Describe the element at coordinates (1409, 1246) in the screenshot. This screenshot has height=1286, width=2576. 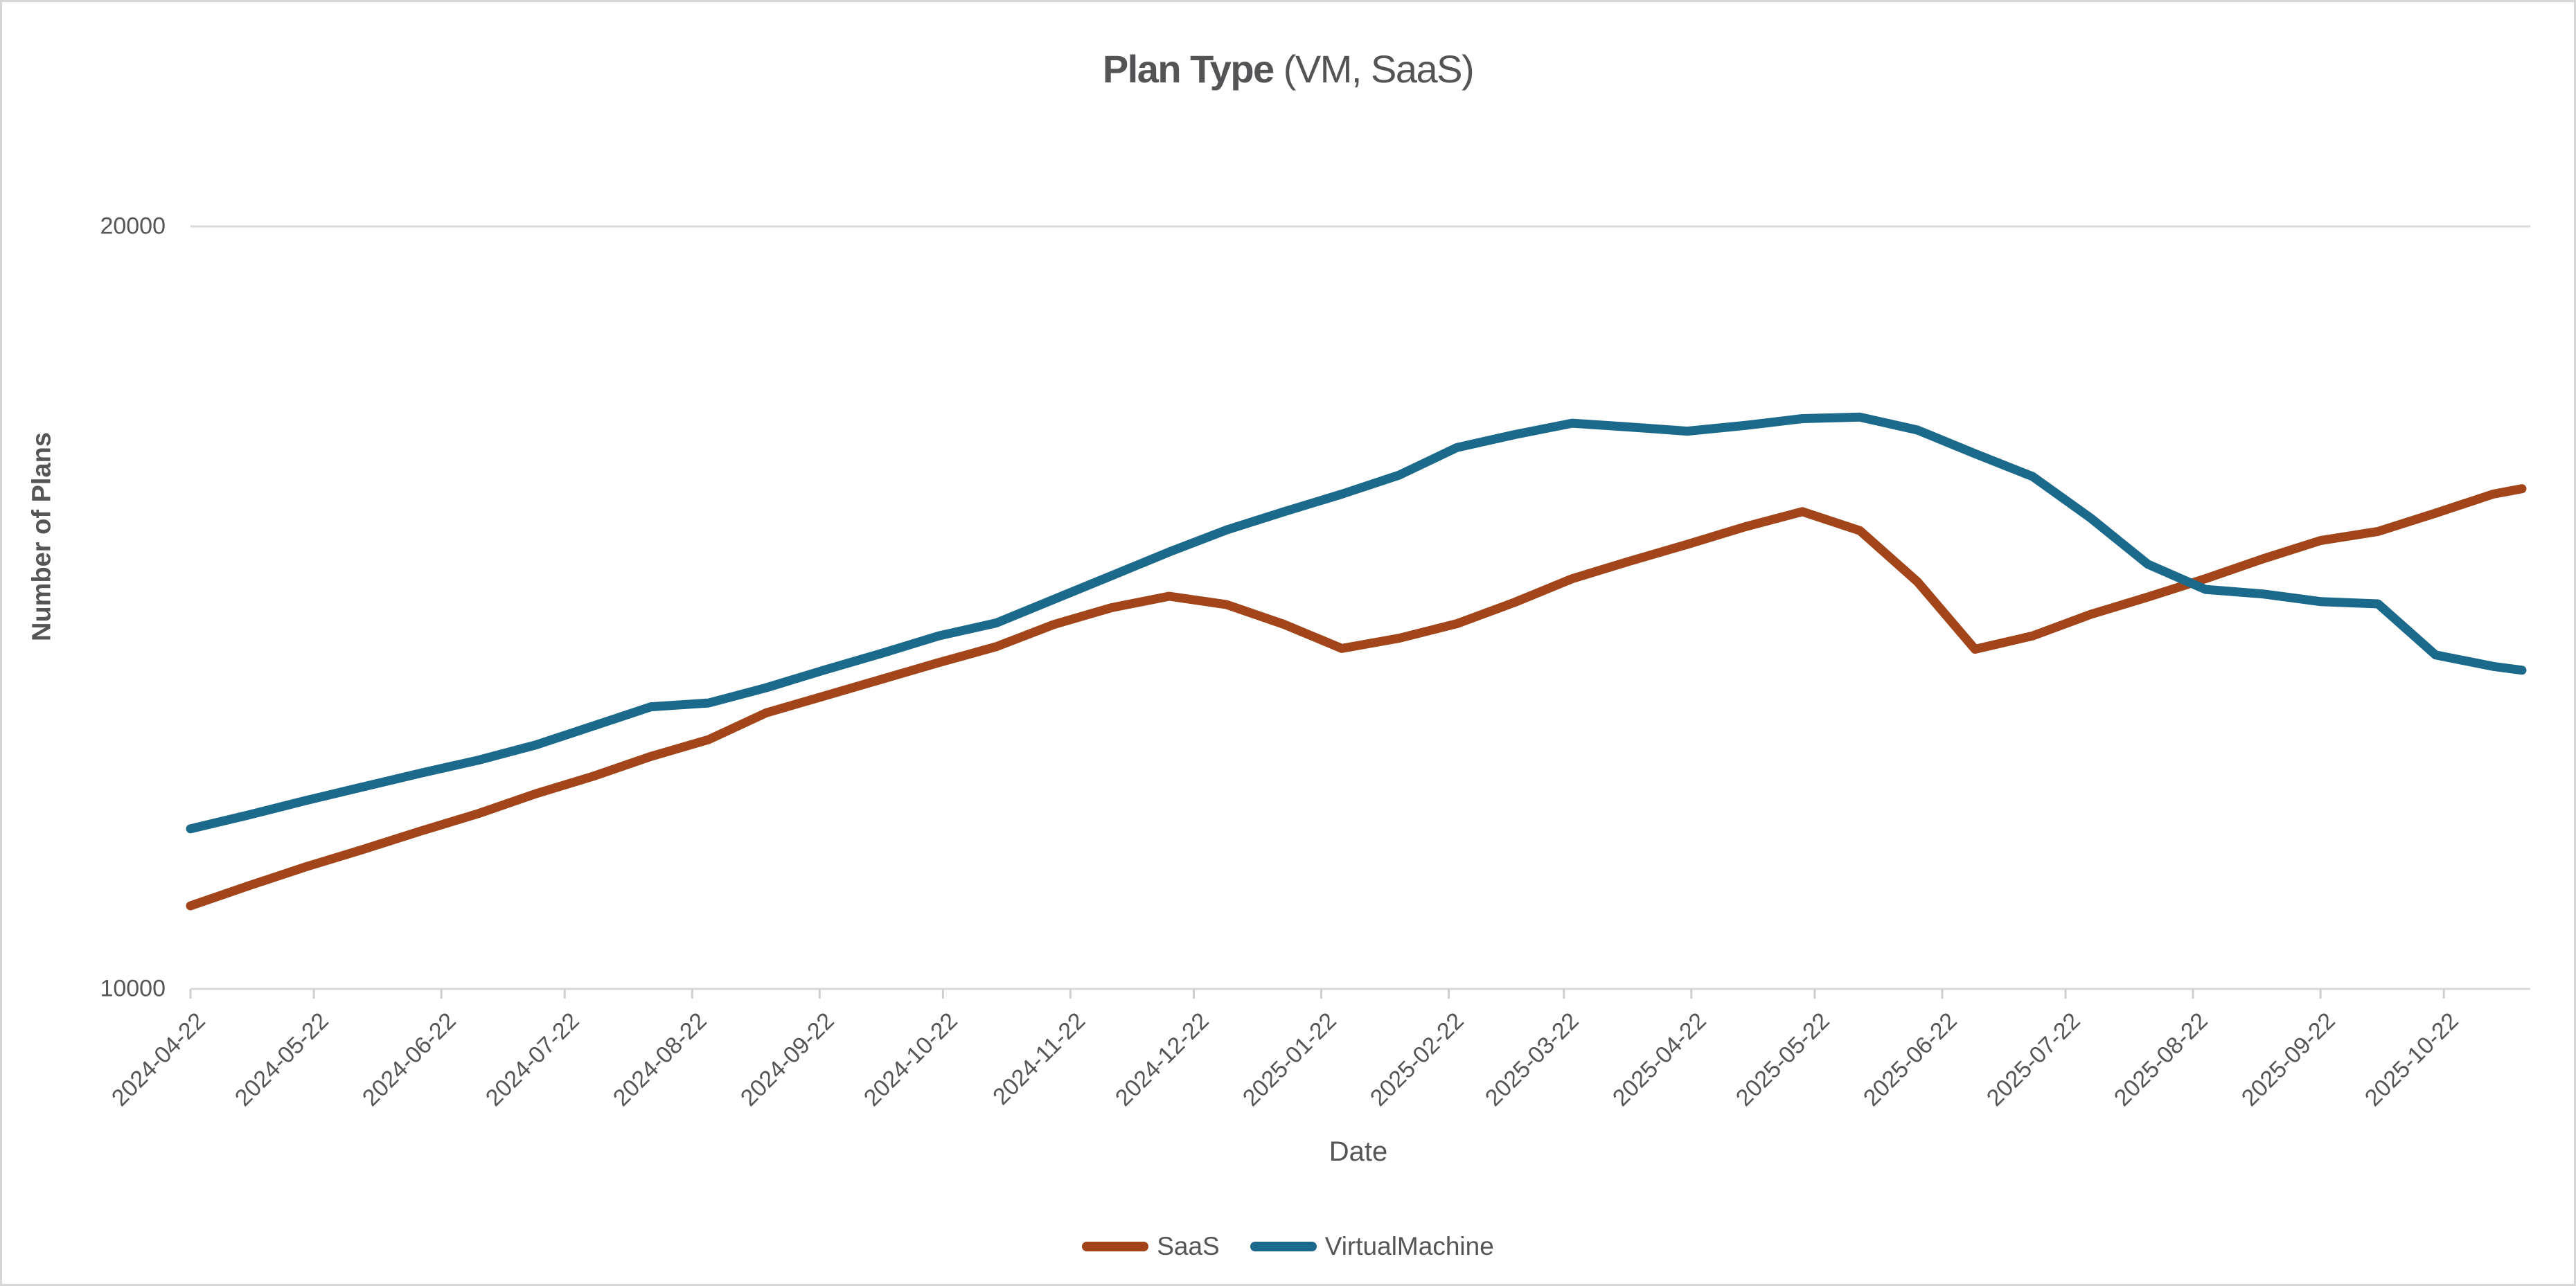
I see `legend-label: VirtualMachine` at that location.